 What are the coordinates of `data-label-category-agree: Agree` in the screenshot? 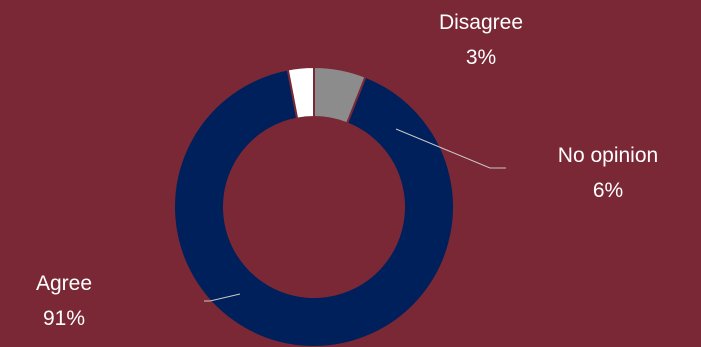 It's located at (64, 283).